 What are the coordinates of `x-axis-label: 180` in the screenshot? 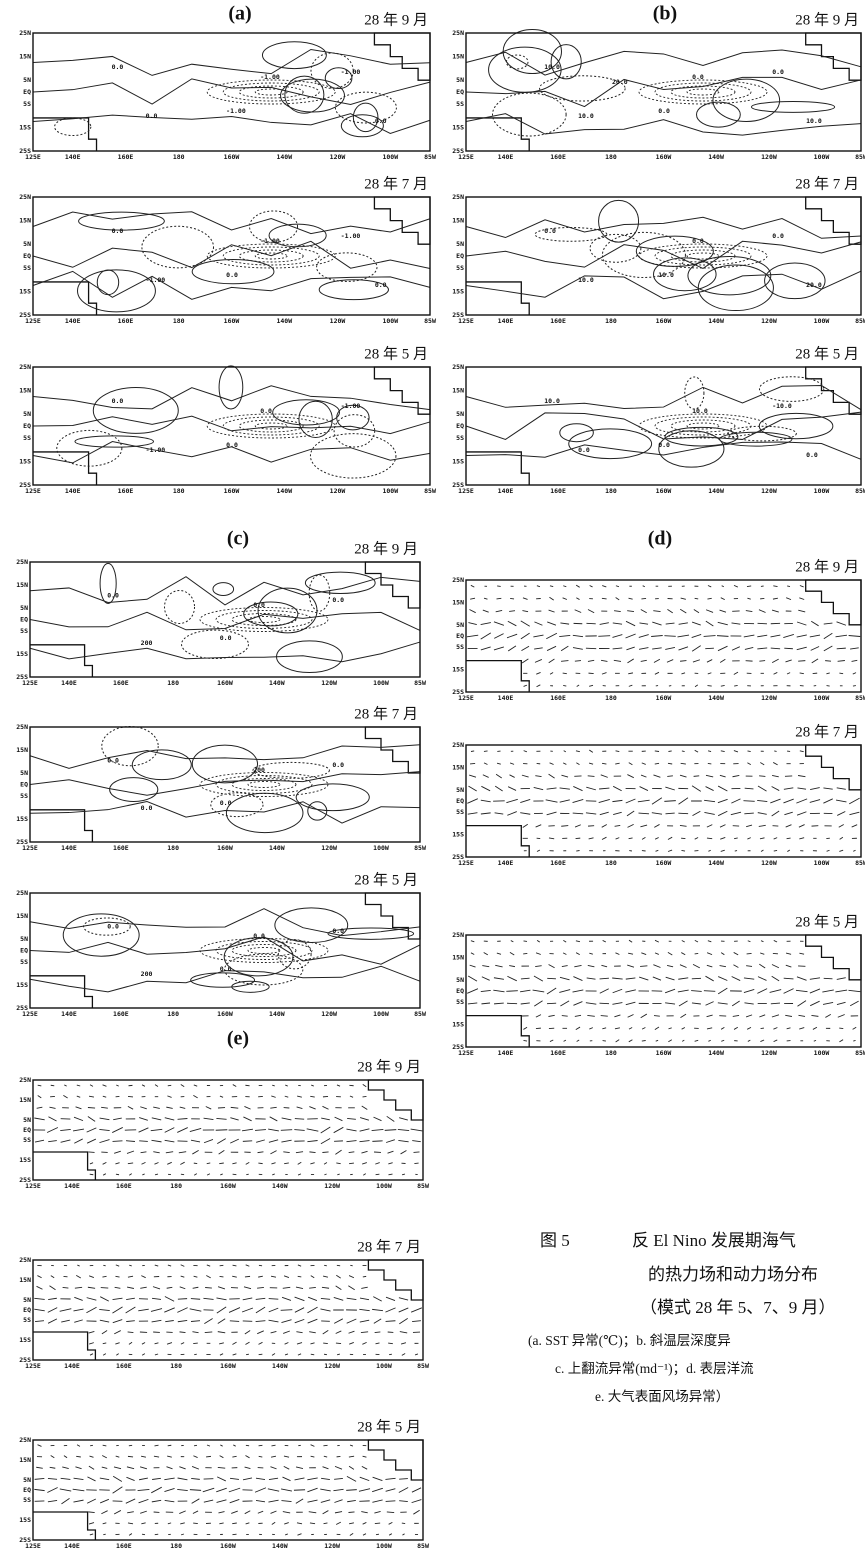 It's located at (173, 683).